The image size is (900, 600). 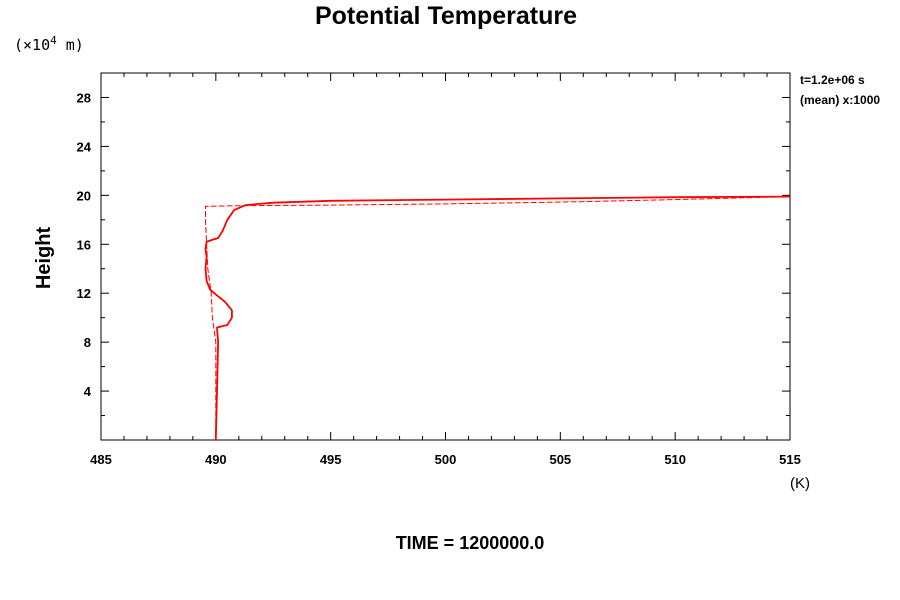 What do you see at coordinates (84, 146) in the screenshot?
I see `y-tick-label: 24` at bounding box center [84, 146].